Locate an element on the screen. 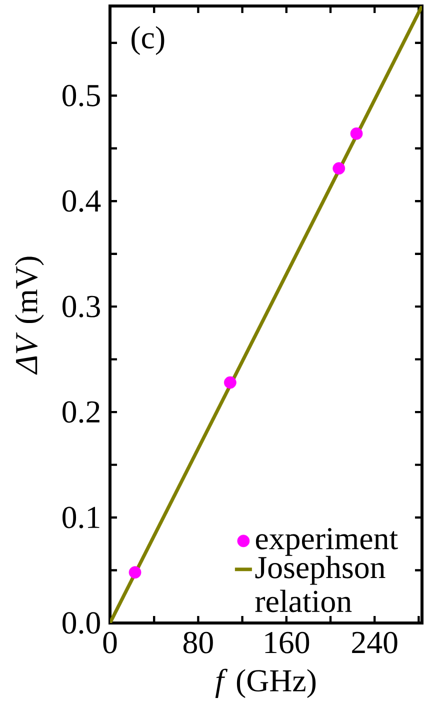 Image resolution: width=433 pixels, height=712 pixels. y-tick-label: 0.0 is located at coordinates (81, 623).